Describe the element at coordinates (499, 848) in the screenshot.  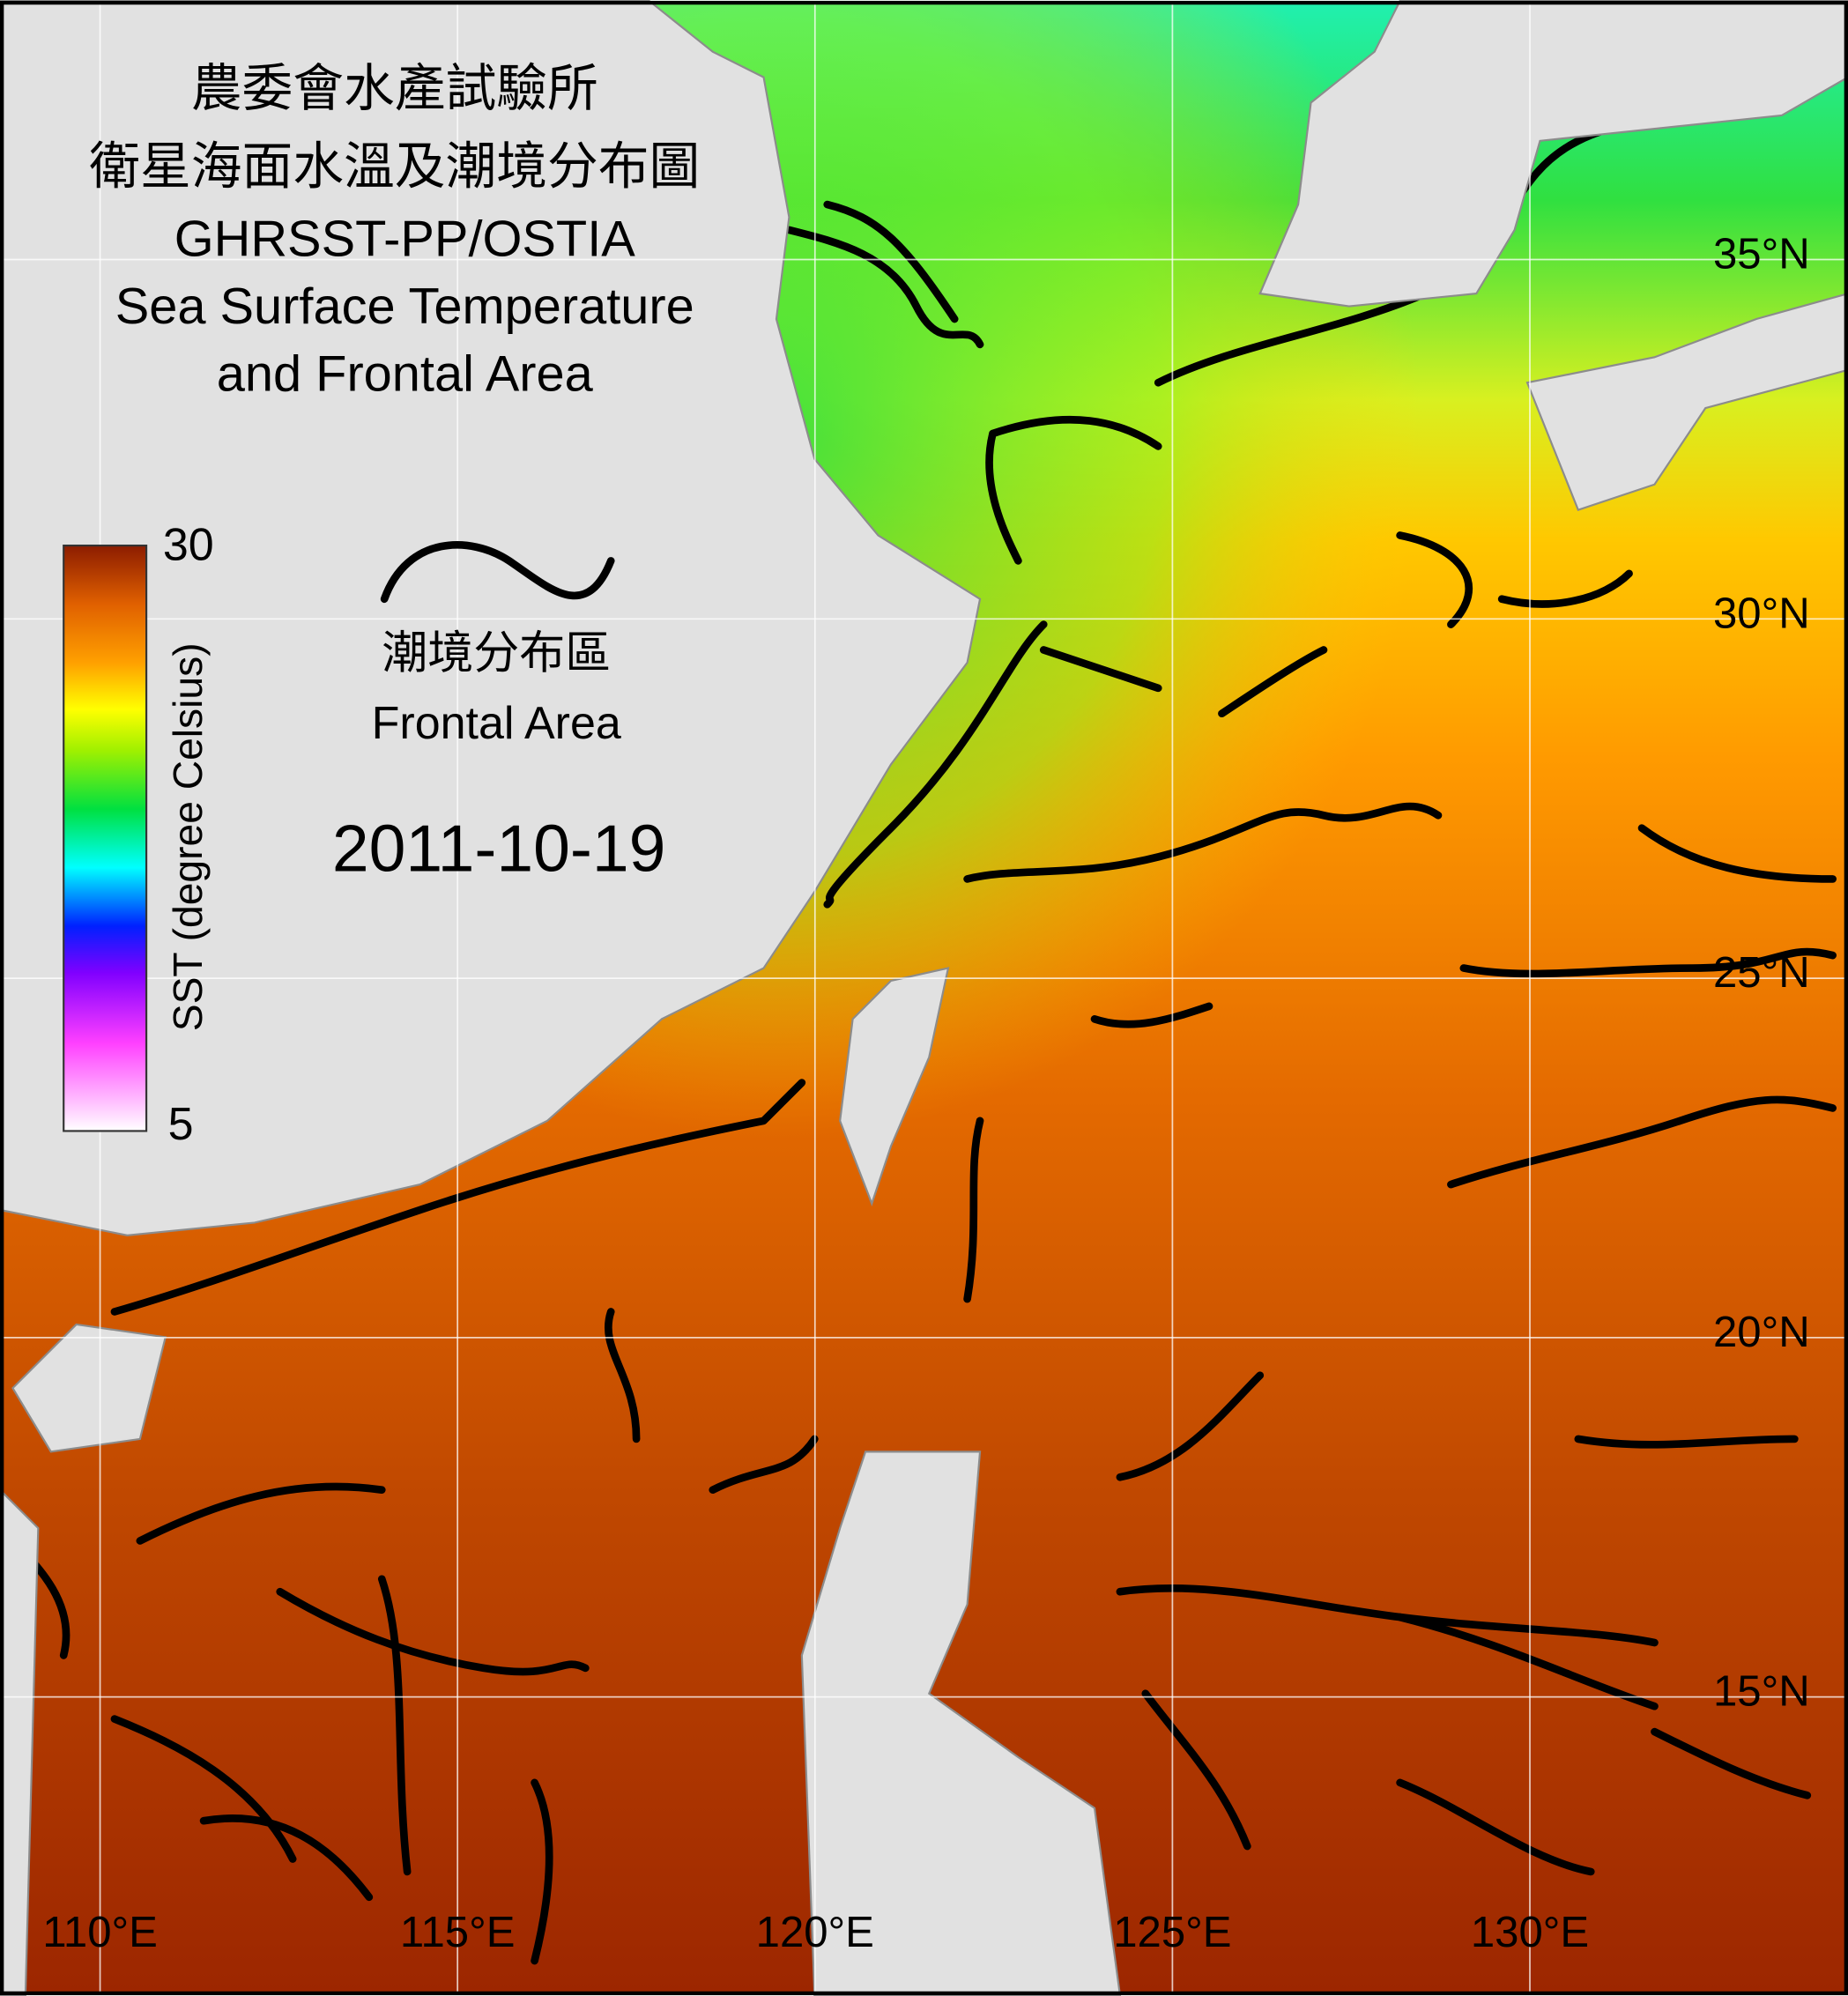
I see `date: 2011-10-19` at that location.